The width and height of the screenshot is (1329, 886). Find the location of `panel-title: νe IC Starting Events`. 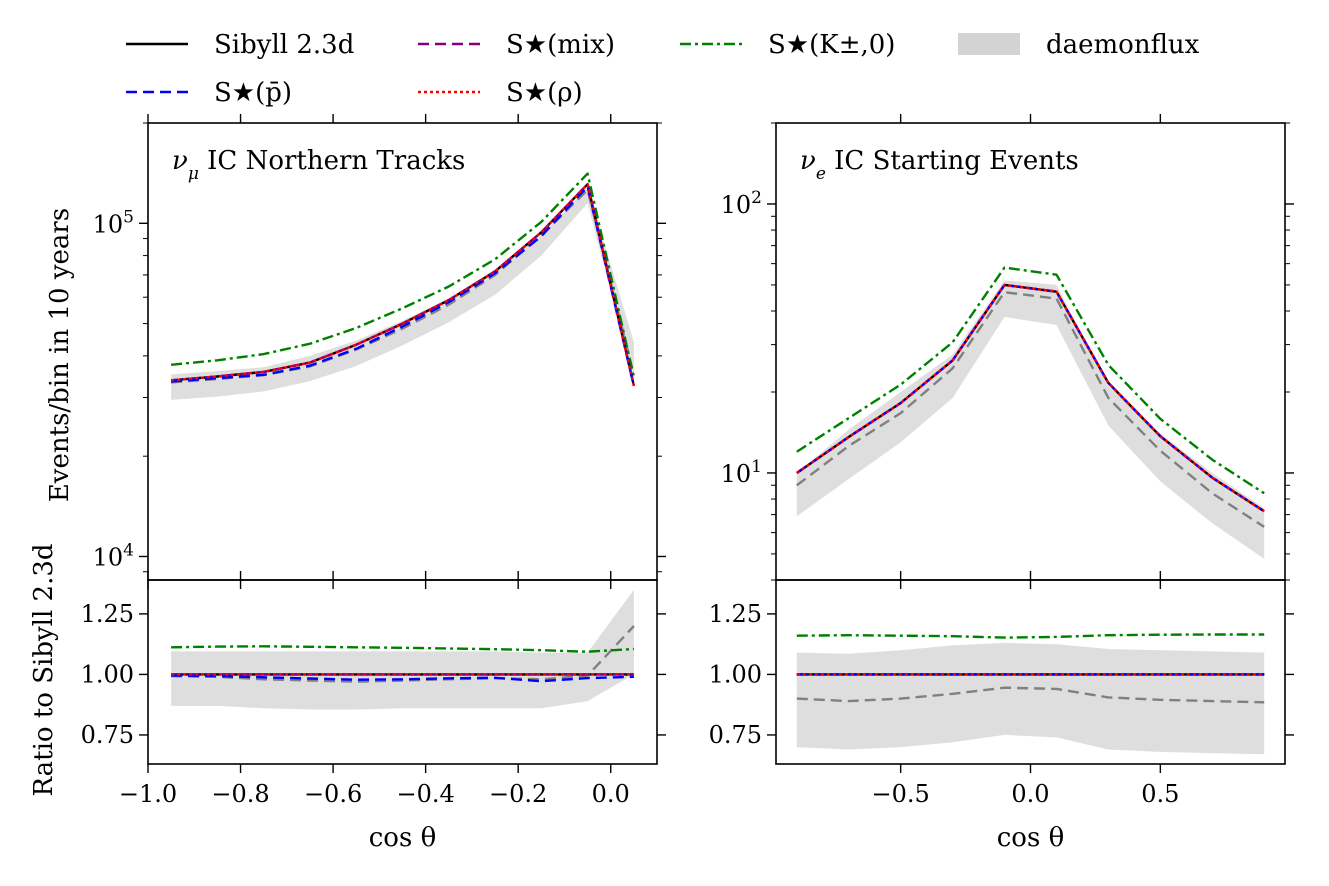

panel-title: νe IC Starting Events is located at coordinates (939, 165).